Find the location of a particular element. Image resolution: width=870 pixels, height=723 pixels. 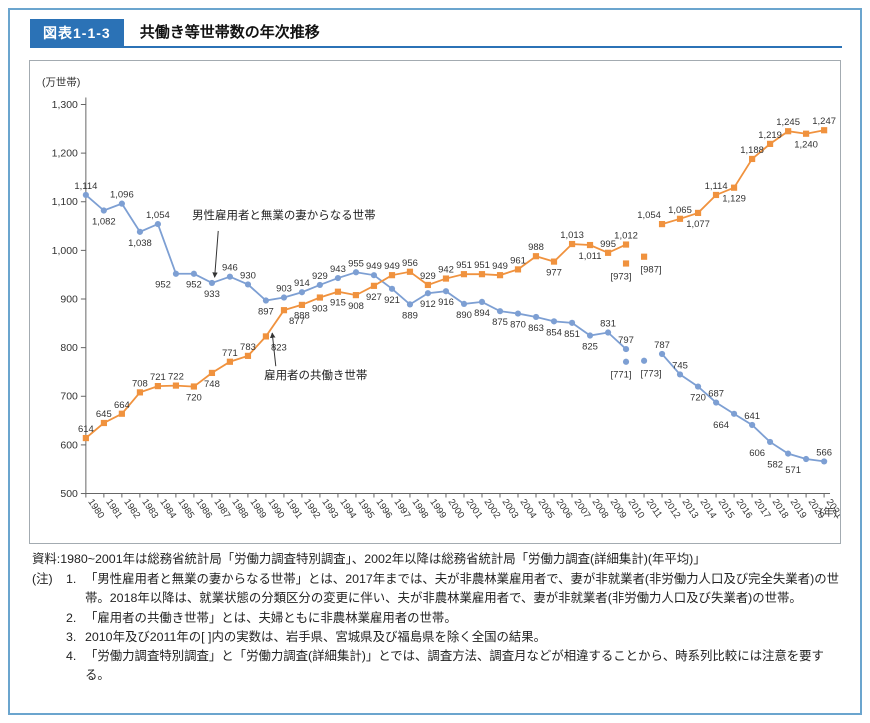

svg-text: 1988 is located at coordinates (239, 509).